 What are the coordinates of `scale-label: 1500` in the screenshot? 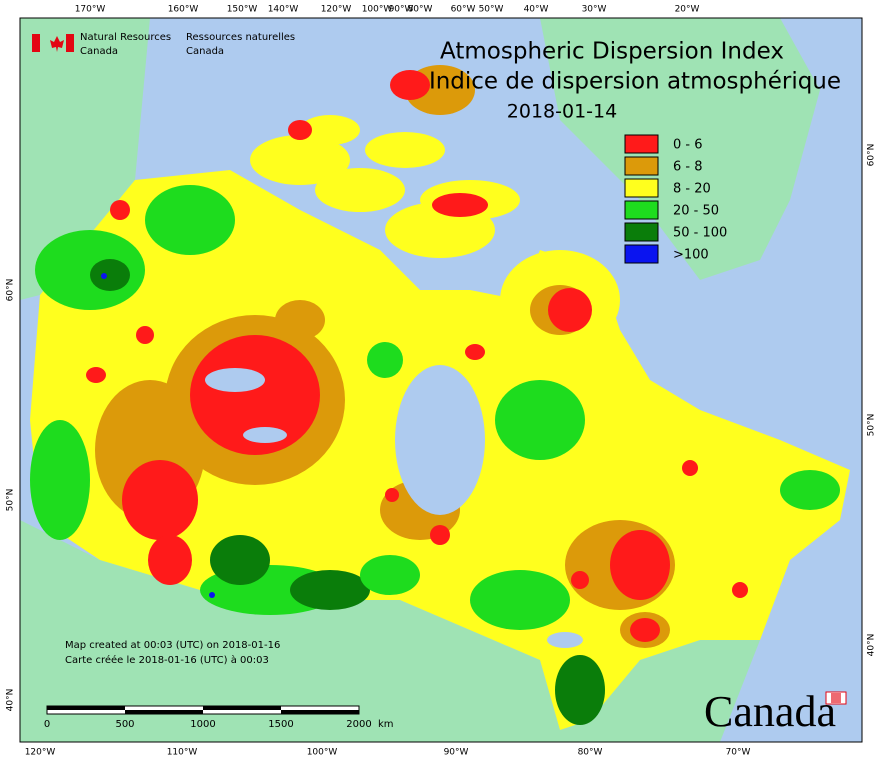 It's located at (280, 724).